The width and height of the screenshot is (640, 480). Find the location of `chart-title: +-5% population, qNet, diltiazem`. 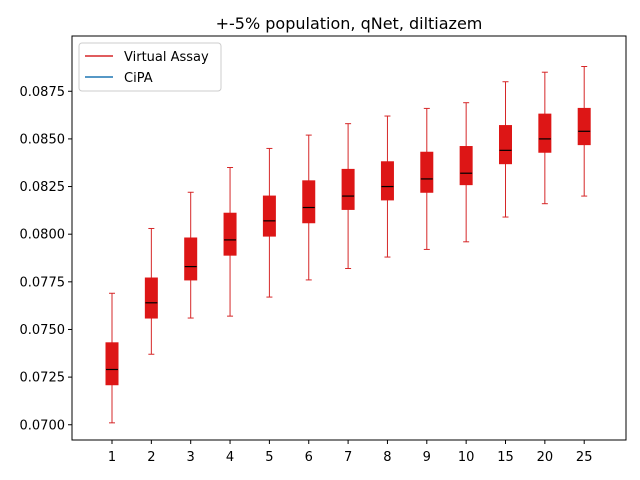

chart-title: +-5% population, qNet, diltiazem is located at coordinates (349, 23).